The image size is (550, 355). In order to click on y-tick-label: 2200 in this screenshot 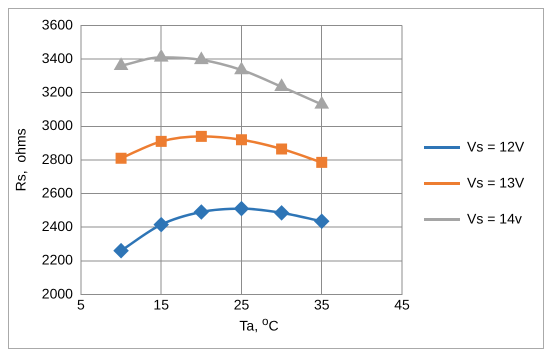, I will do `click(58, 260)`.